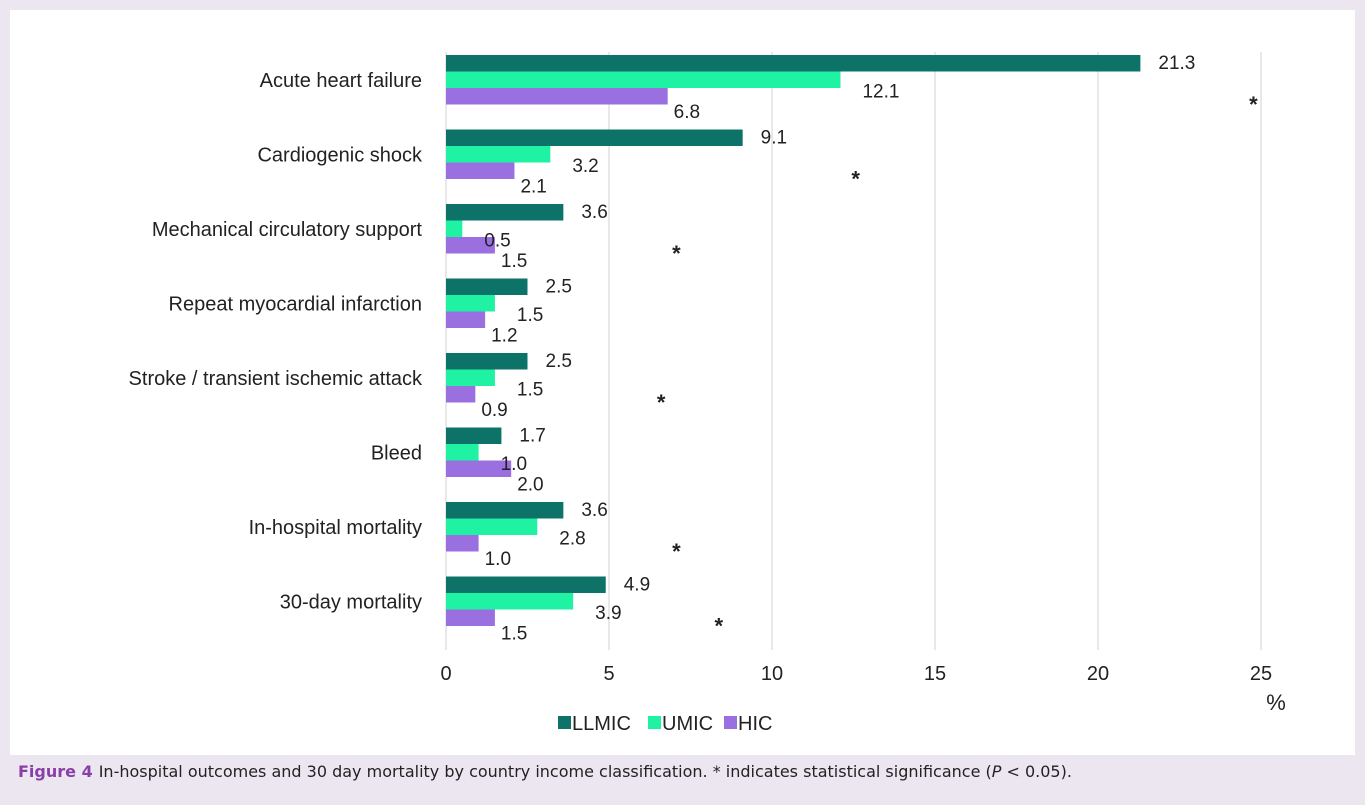 The height and width of the screenshot is (805, 1365). What do you see at coordinates (1261, 674) in the screenshot?
I see `x-tick-label: 25` at bounding box center [1261, 674].